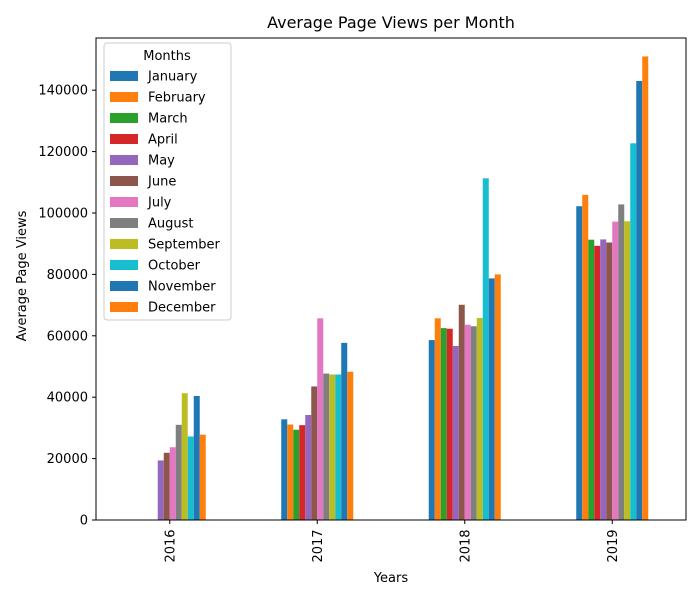  Describe the element at coordinates (163, 140) in the screenshot. I see `legend-label-april: April` at that location.